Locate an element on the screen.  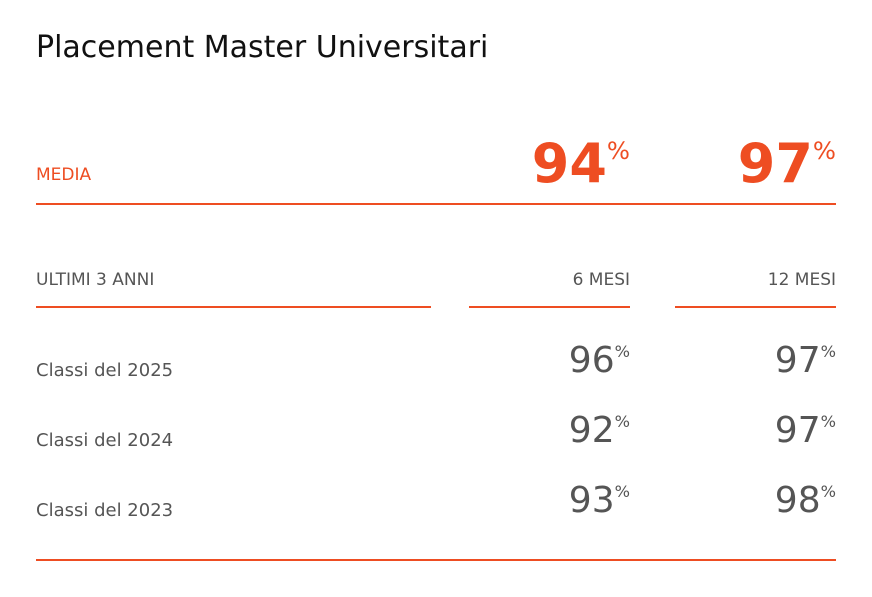
column-header: 12 MESI is located at coordinates (801, 280).